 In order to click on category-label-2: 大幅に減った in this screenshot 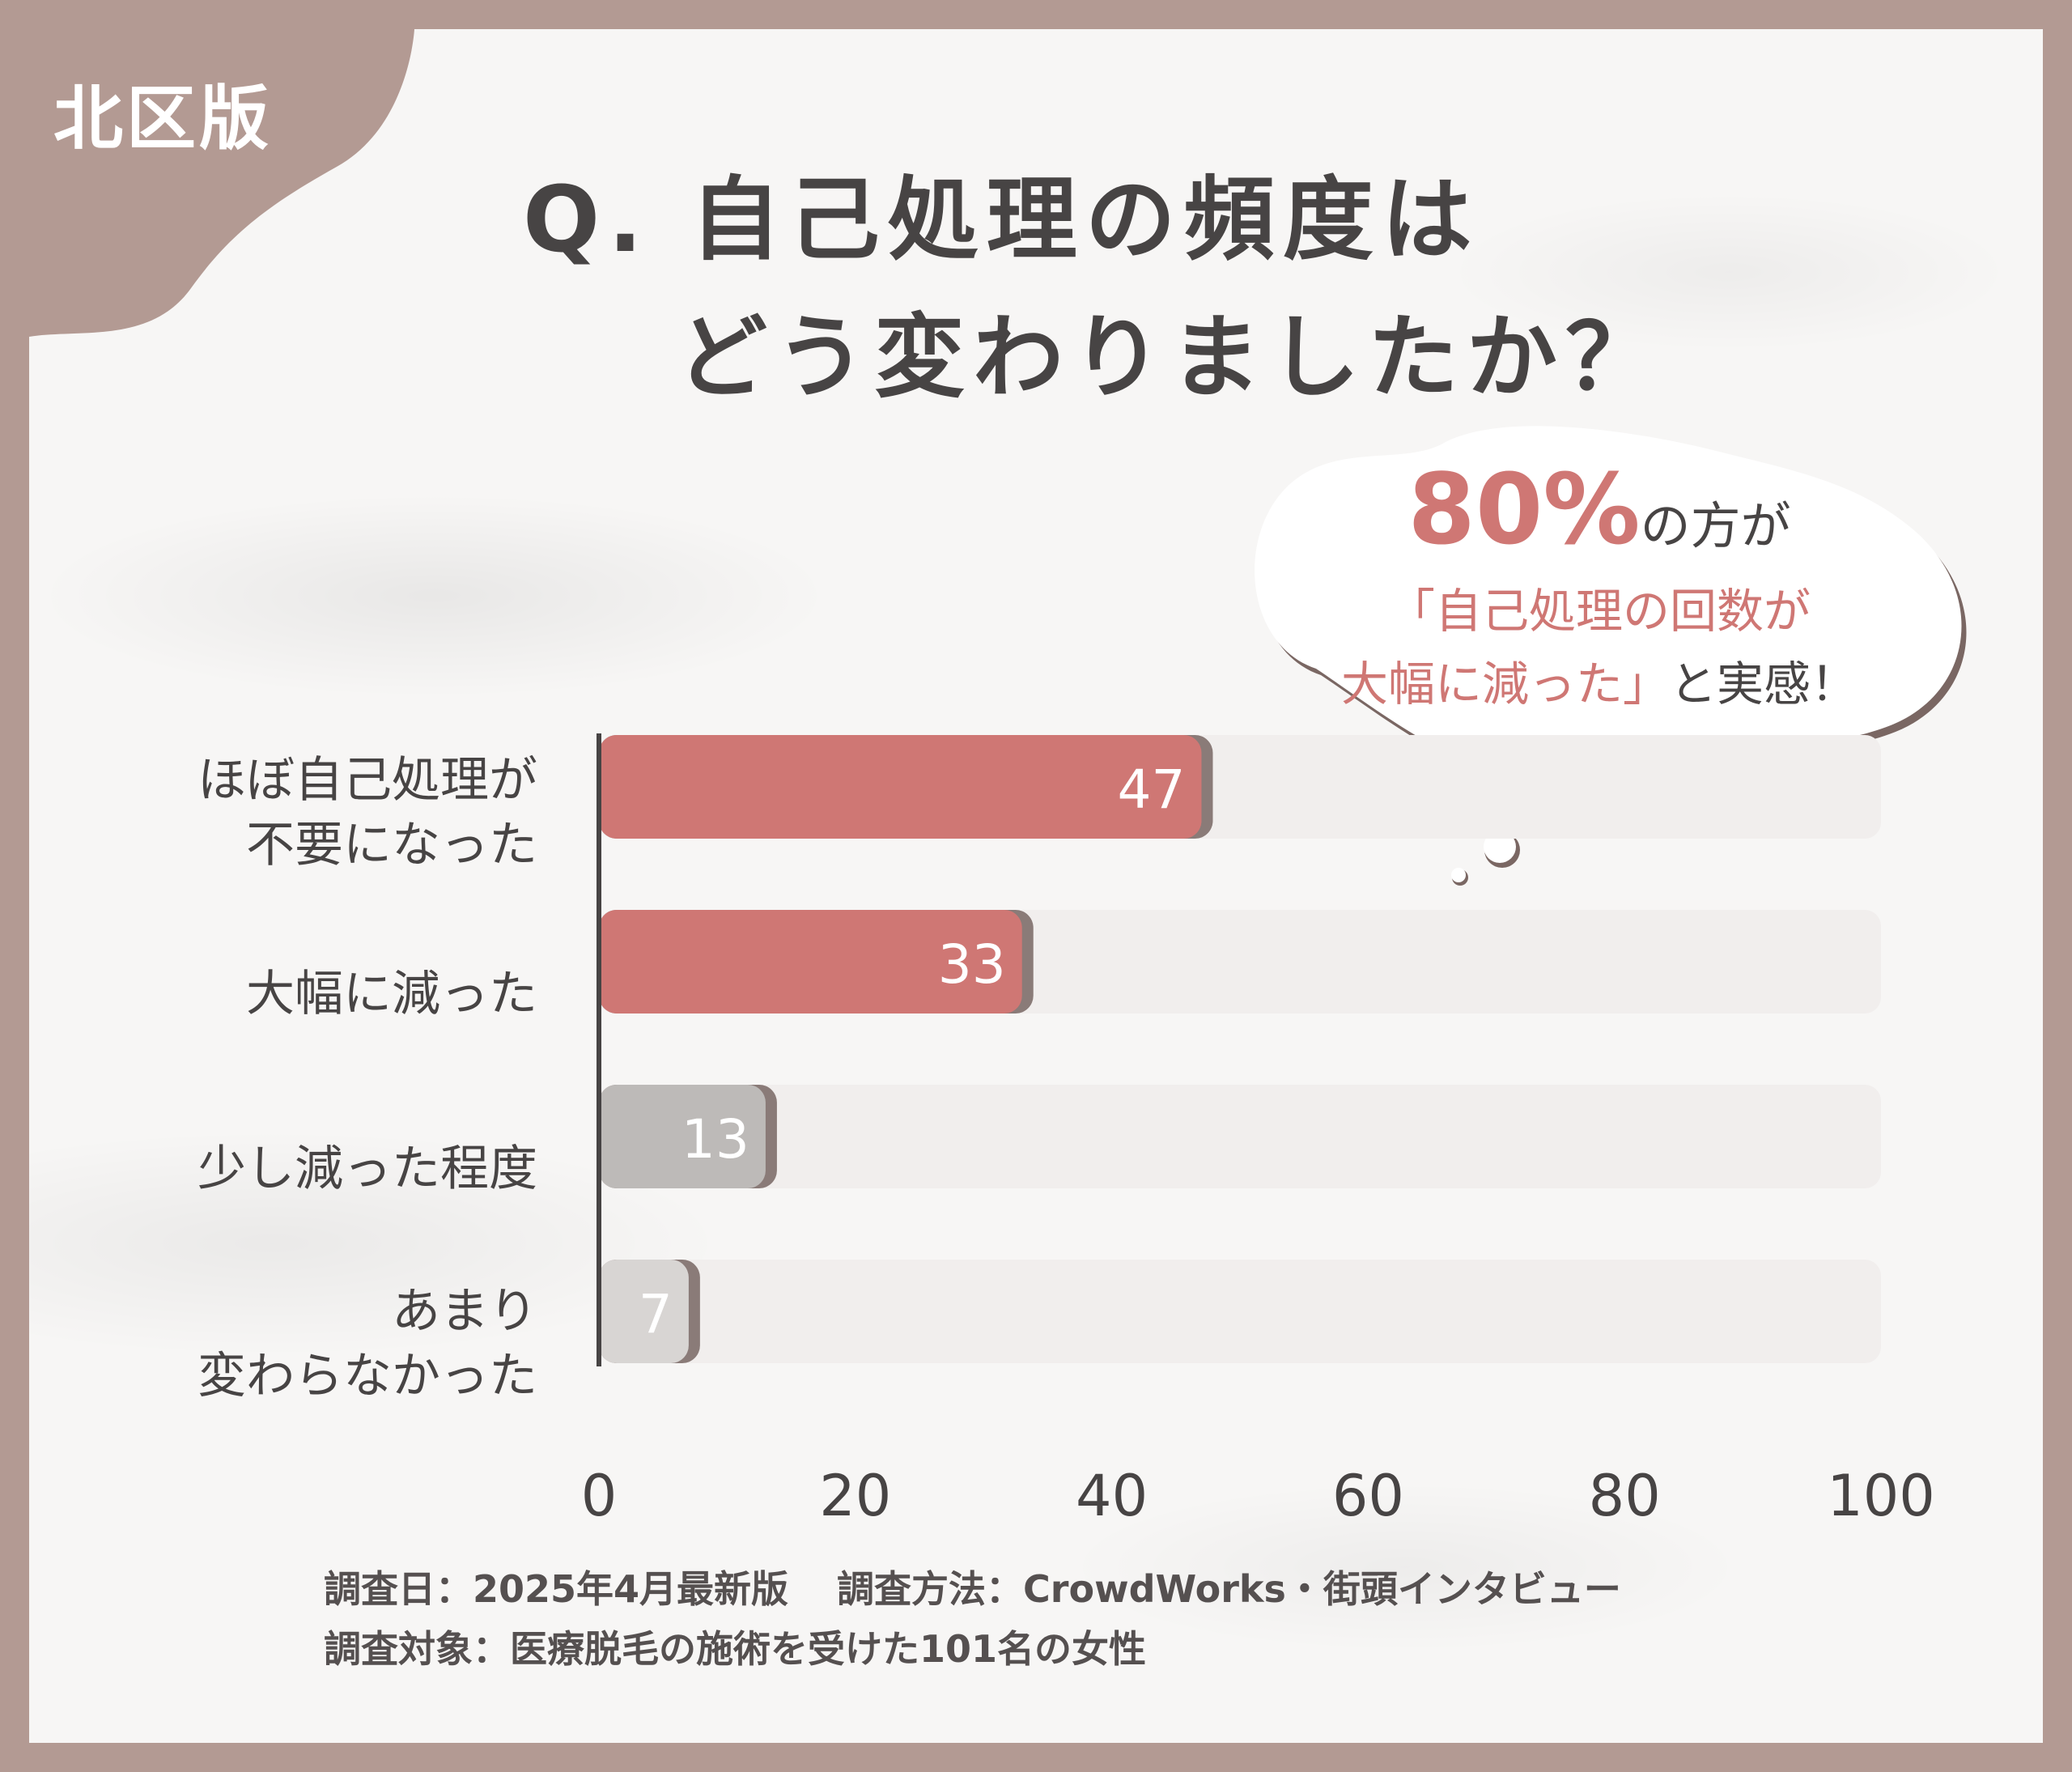, I will do `click(391, 994)`.